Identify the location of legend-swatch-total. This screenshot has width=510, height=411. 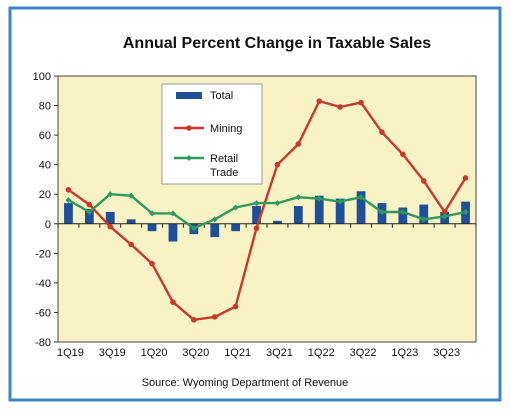
(189, 95).